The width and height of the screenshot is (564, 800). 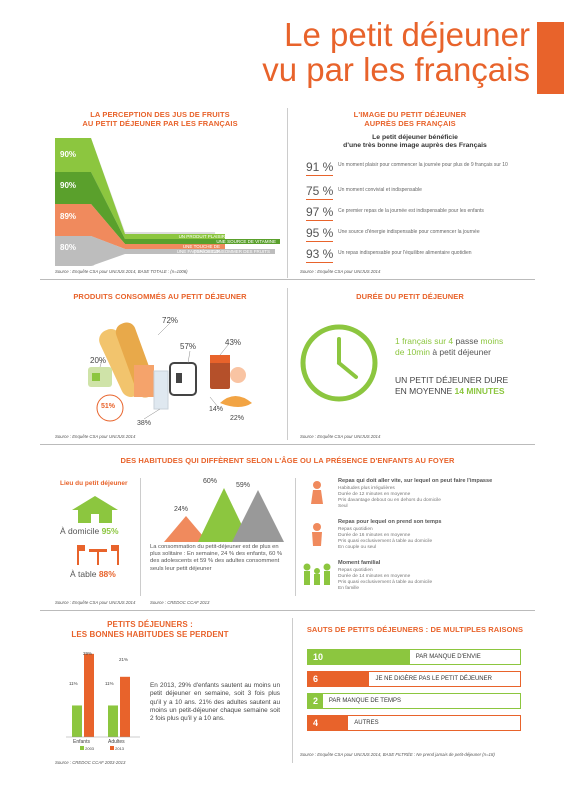 I want to click on bar-adultes-2013, so click(x=125, y=706).